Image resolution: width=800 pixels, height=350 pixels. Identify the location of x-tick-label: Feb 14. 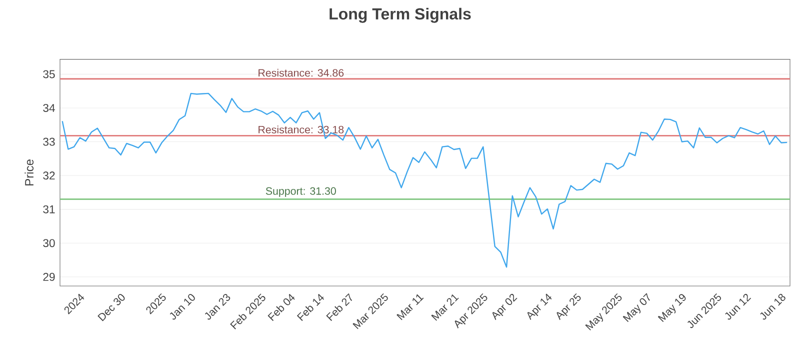
(310, 307).